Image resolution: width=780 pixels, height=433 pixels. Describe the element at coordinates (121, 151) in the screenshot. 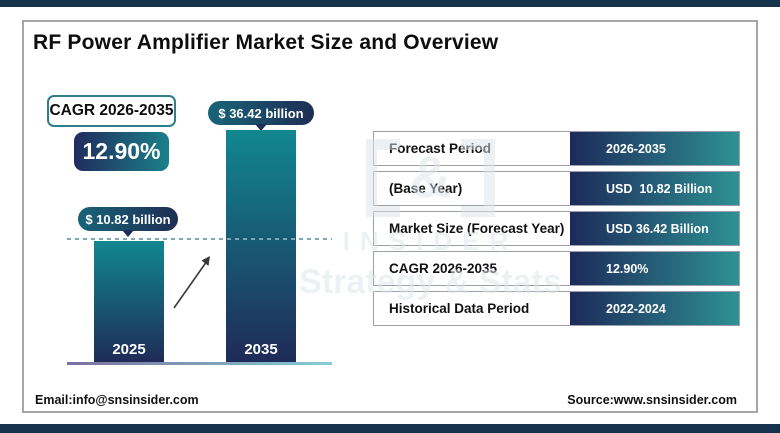

I see `cagr-value-badge: 12.90%` at that location.